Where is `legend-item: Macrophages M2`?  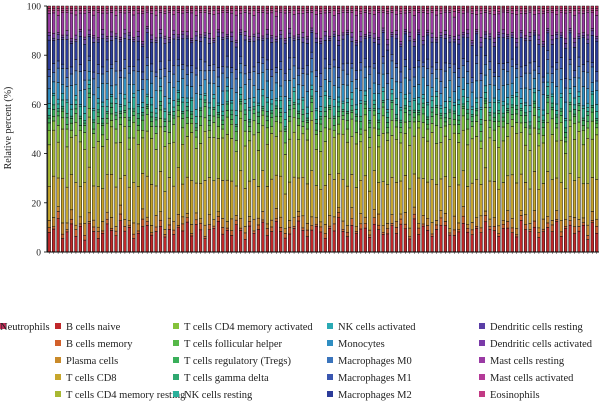 legend-item: Macrophages M2 is located at coordinates (369, 395).